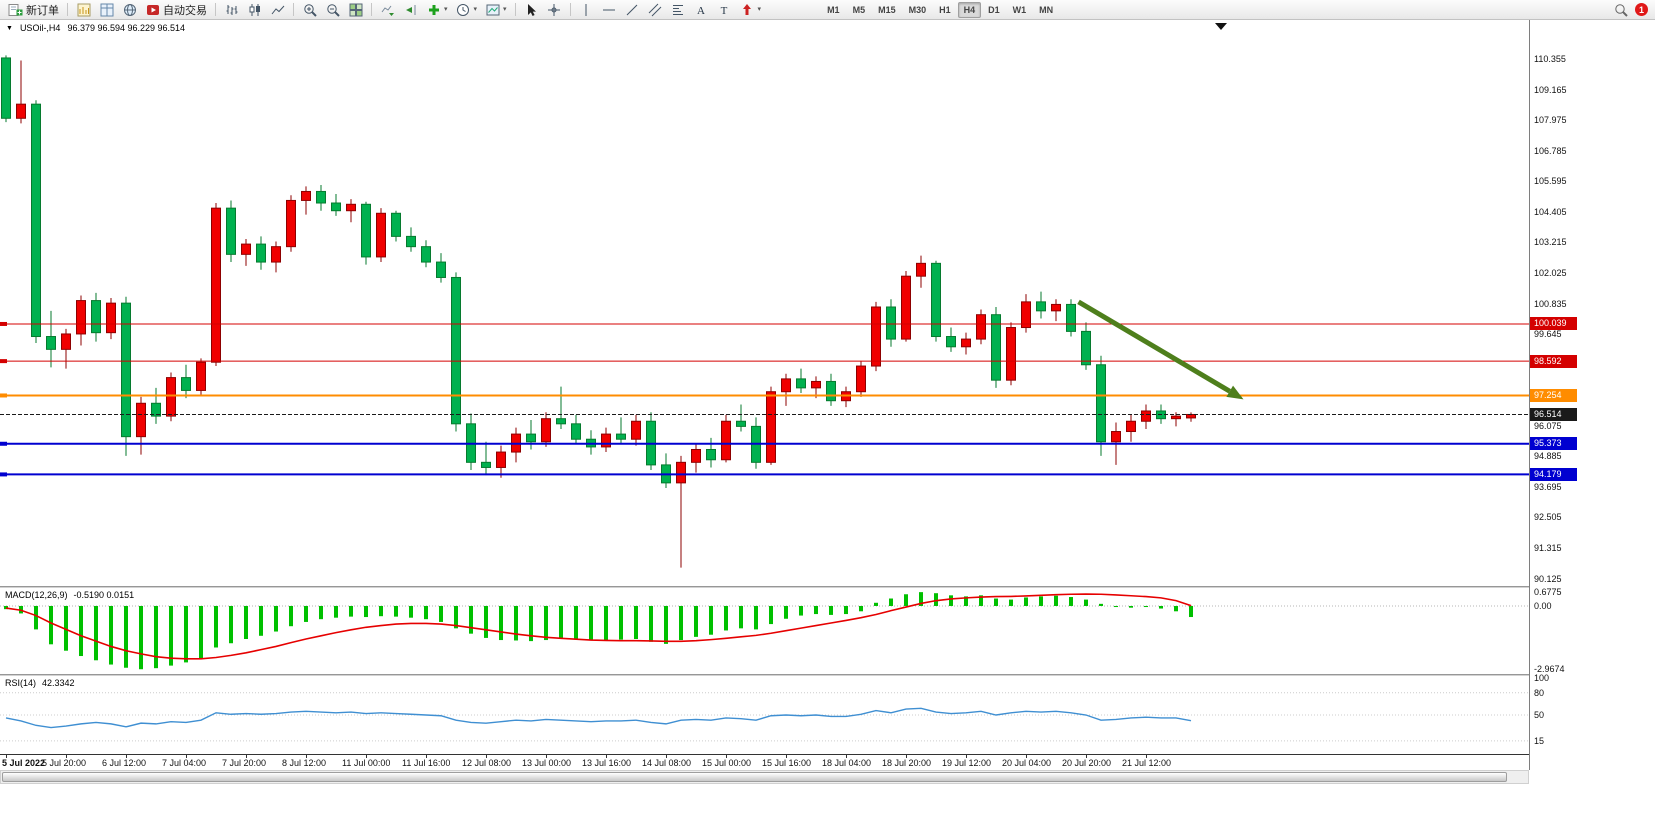 The width and height of the screenshot is (1655, 816). What do you see at coordinates (366, 763) in the screenshot?
I see `time-label: 11 Jul 00:00` at bounding box center [366, 763].